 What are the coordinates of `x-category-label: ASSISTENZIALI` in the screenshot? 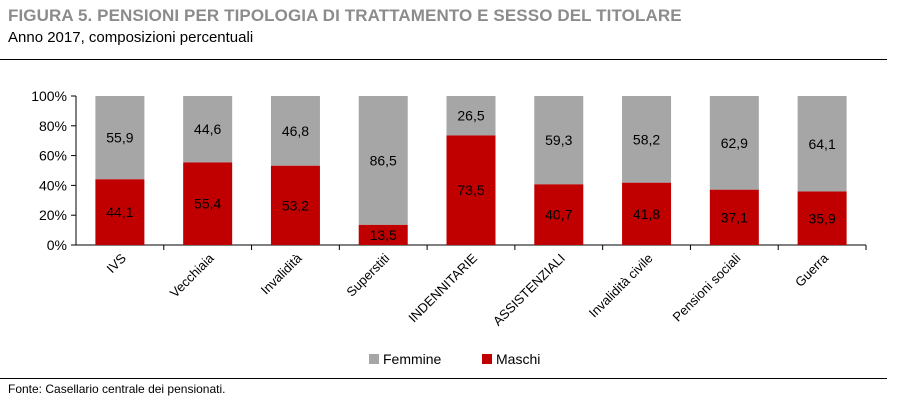 It's located at (529, 290).